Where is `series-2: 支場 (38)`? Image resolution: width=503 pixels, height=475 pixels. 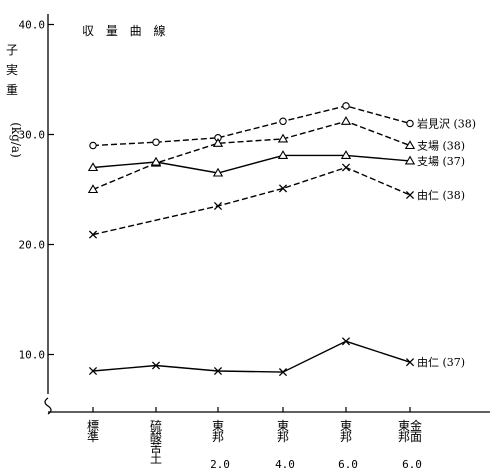
series-2: 支場 (38) is located at coordinates (276, 155).